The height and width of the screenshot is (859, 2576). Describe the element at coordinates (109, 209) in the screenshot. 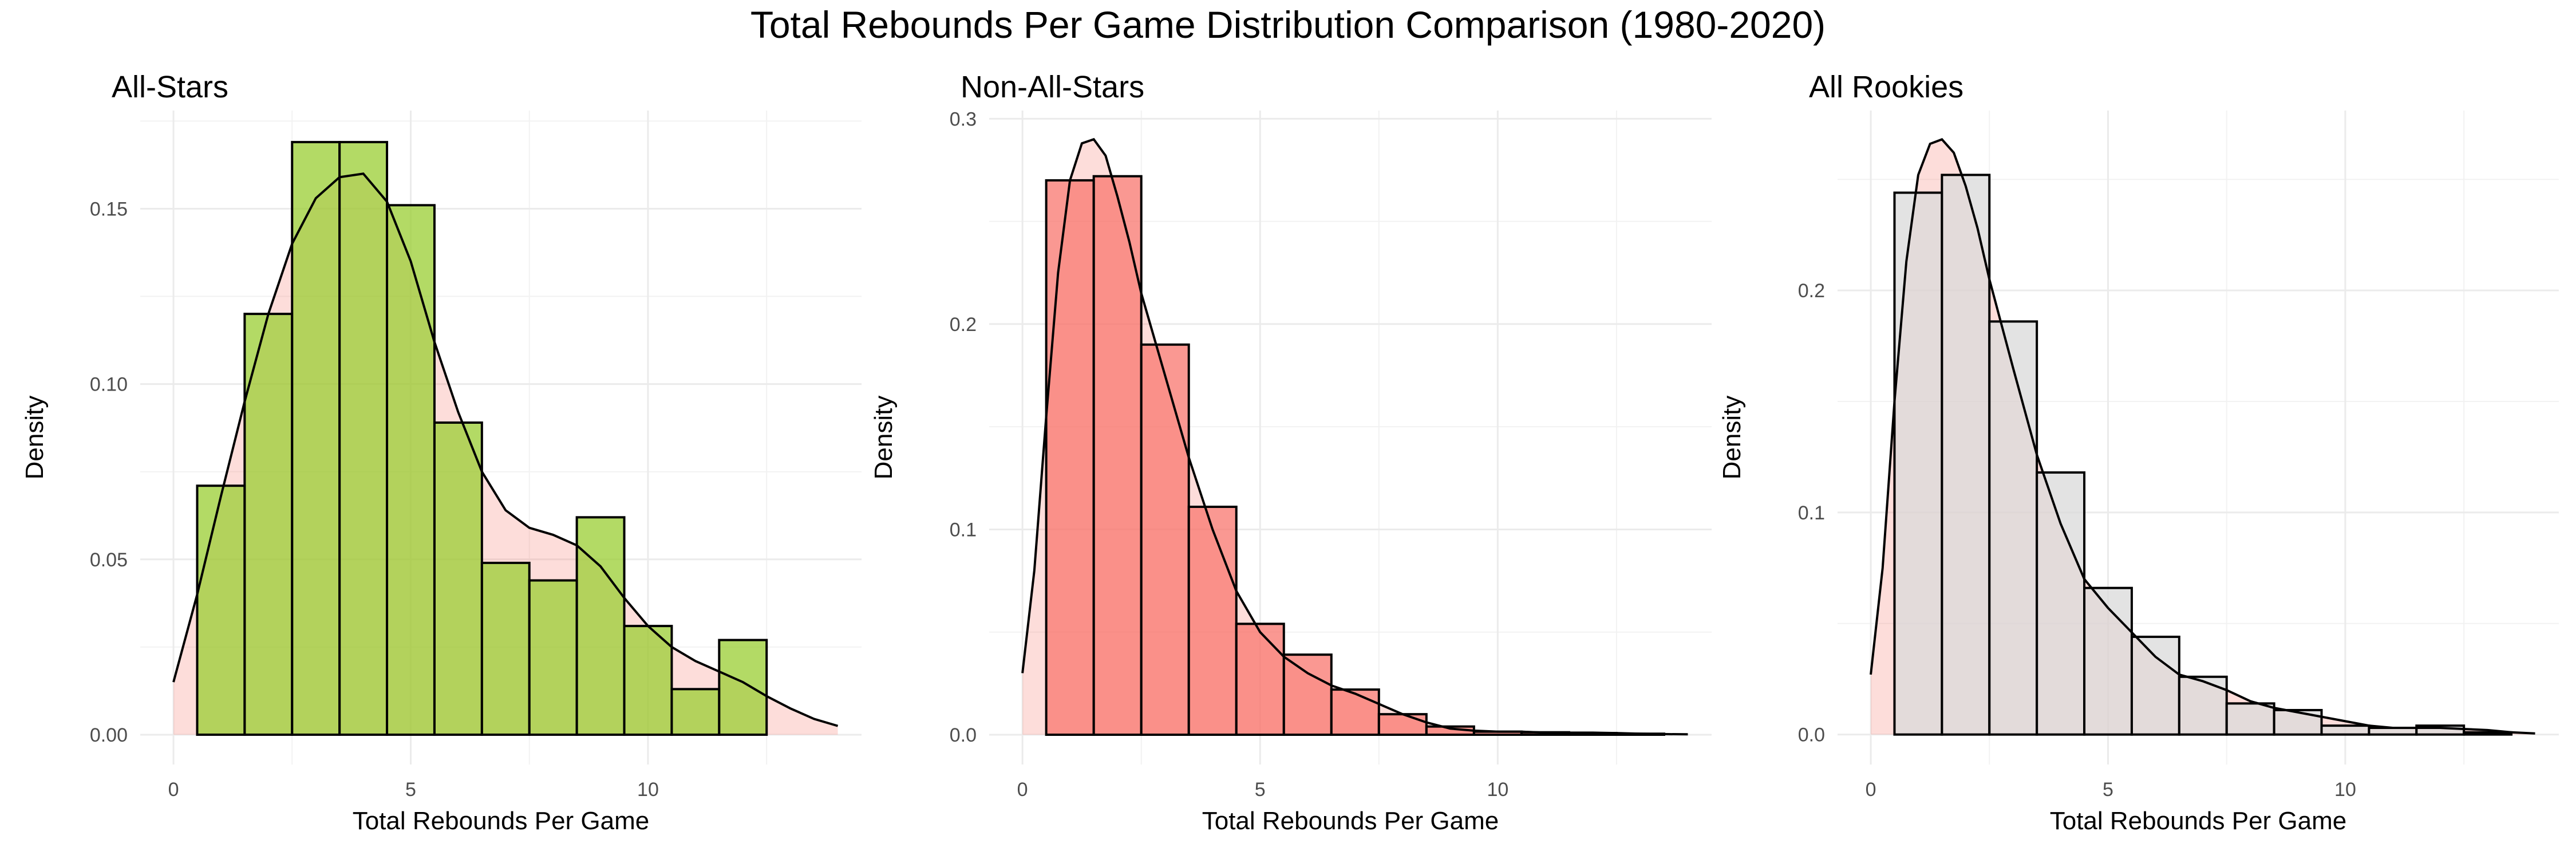

I see `y-tick-label: 0.15` at that location.